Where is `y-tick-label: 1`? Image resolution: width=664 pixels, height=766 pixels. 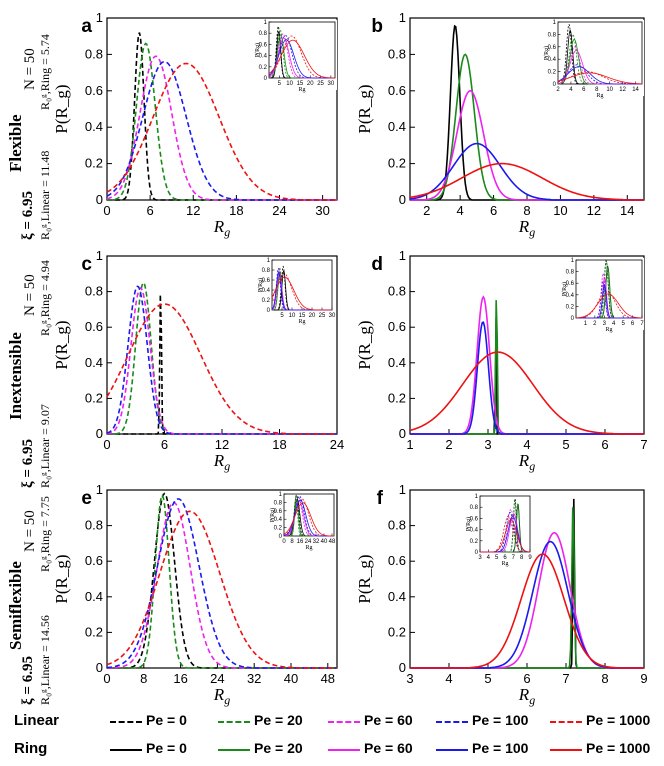 y-tick-label: 1 is located at coordinates (573, 261).